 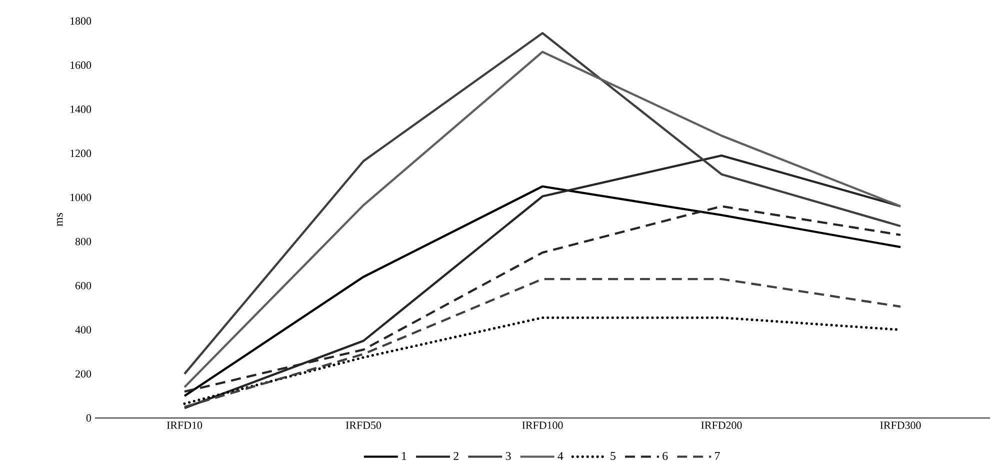 I want to click on y-tick-label: 0, so click(x=89, y=418).